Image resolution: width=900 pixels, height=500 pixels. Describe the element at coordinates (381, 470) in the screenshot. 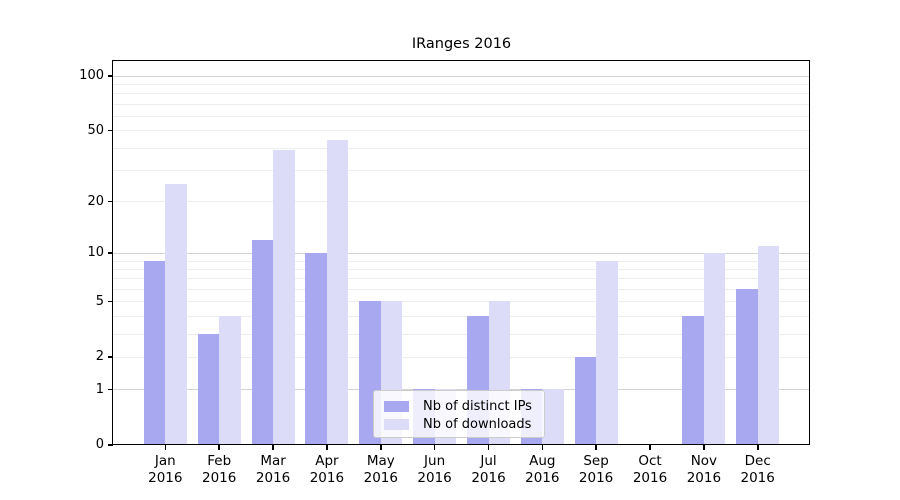

I see `x-tick-label-may: May 2016` at that location.